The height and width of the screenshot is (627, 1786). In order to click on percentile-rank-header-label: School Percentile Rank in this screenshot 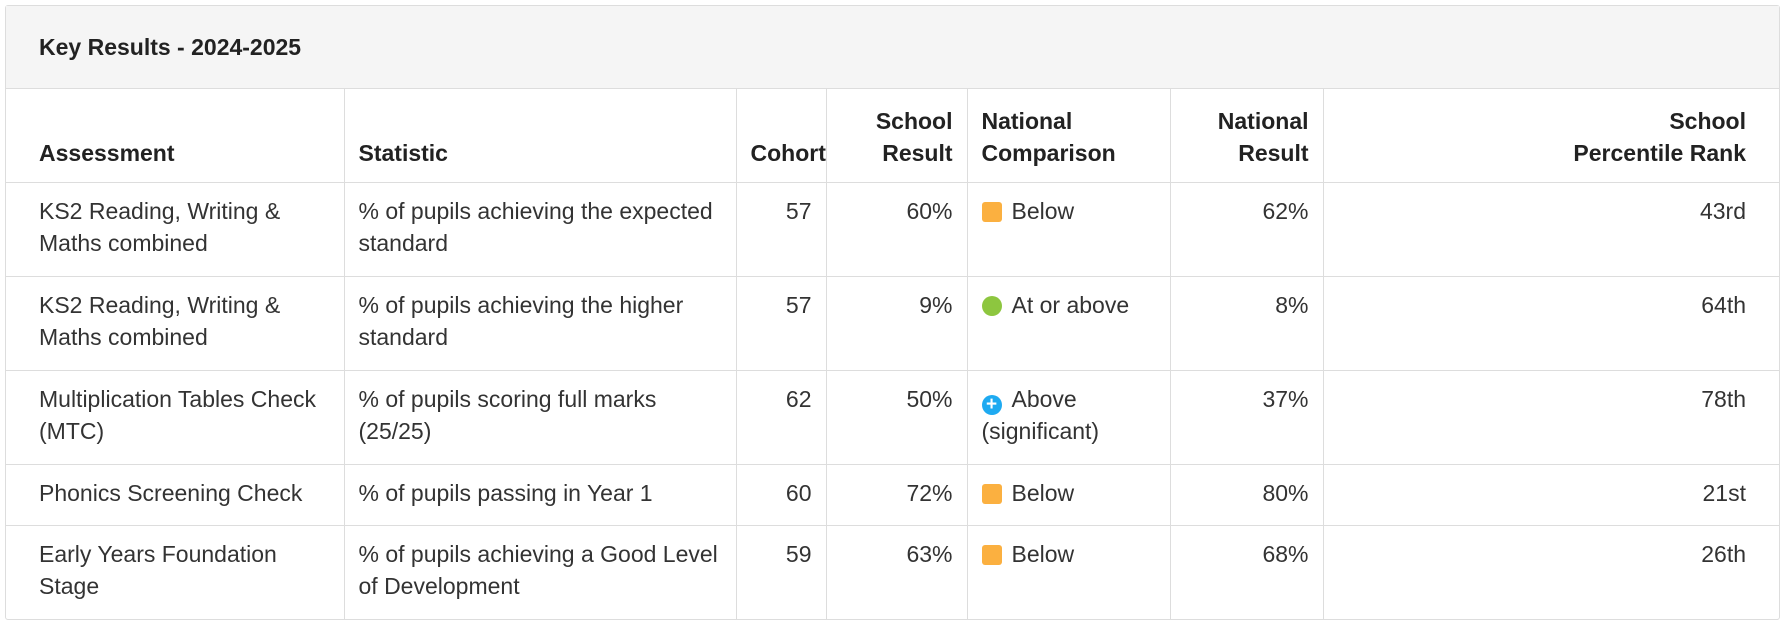, I will do `click(1659, 136)`.